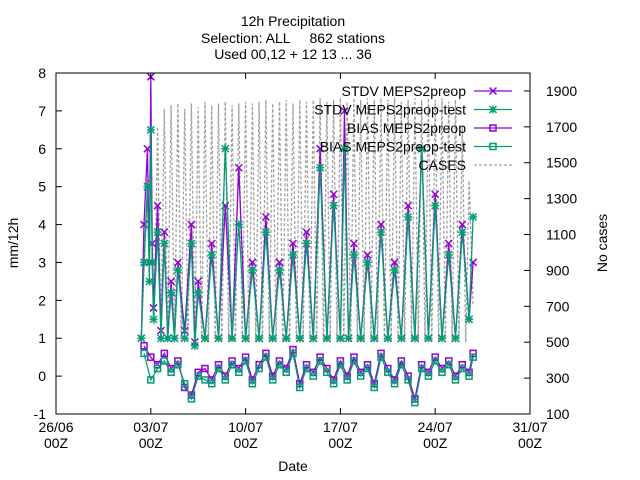 The width and height of the screenshot is (640, 480). What do you see at coordinates (42, 300) in the screenshot?
I see `y-tick-label-3: 2` at bounding box center [42, 300].